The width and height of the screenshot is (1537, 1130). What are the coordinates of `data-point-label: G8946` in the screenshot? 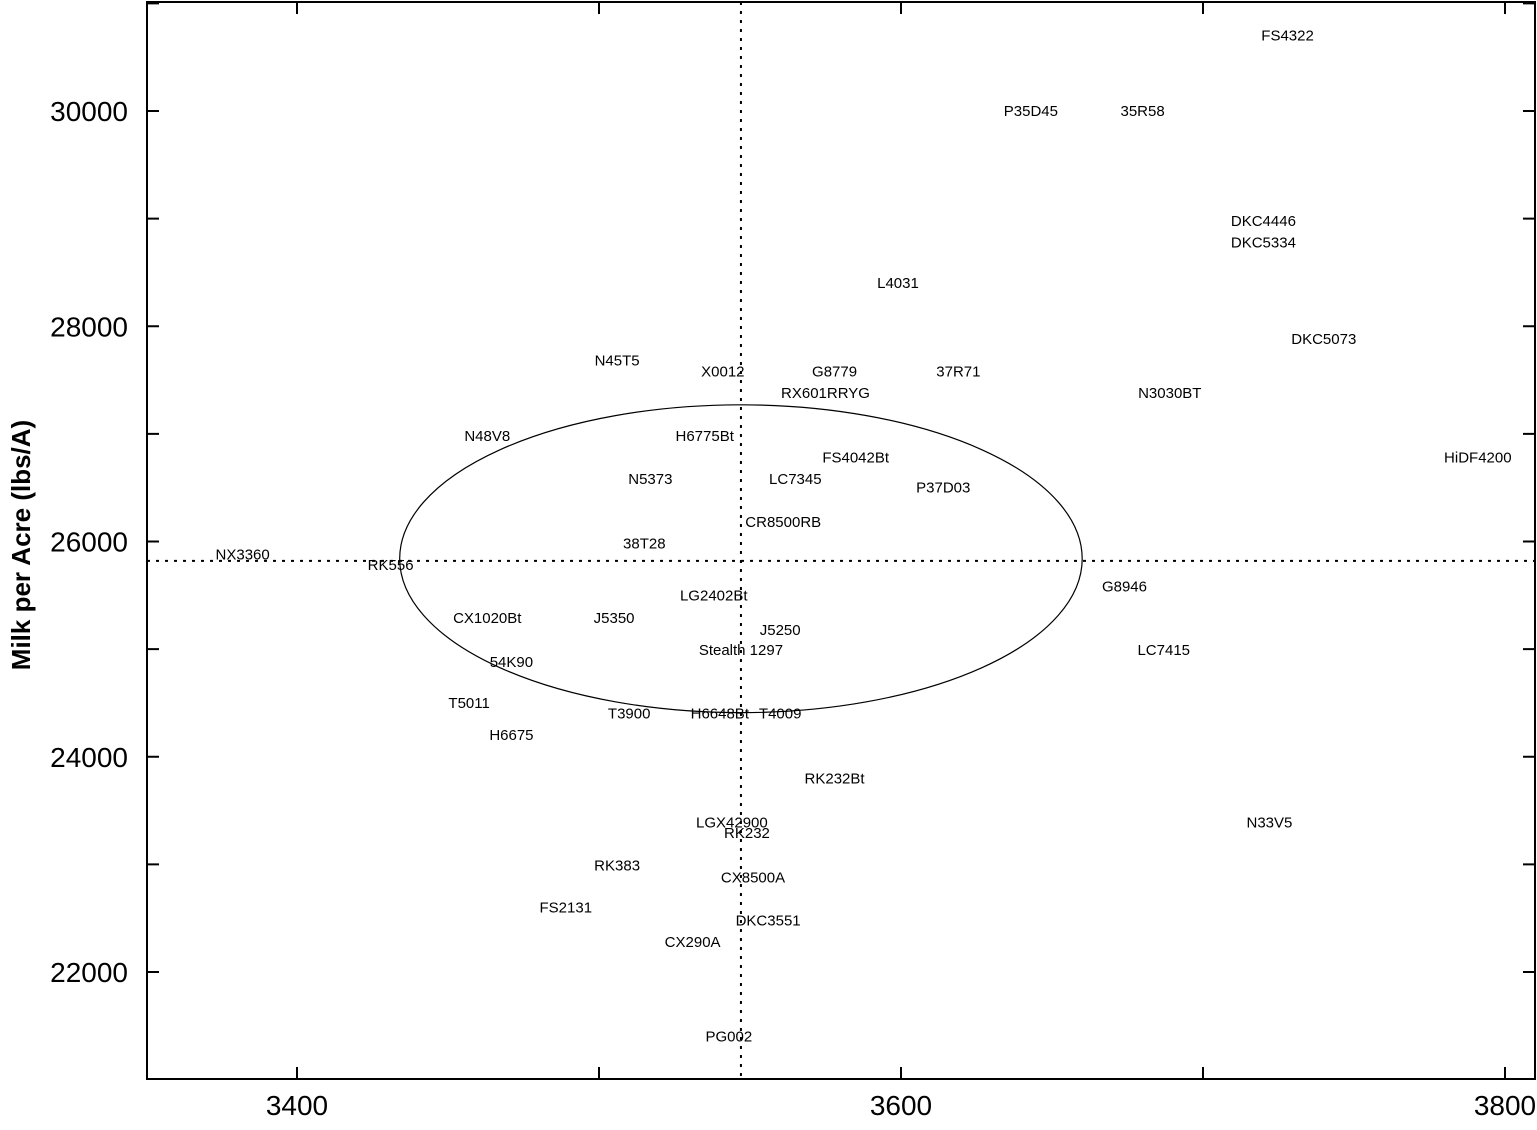 It's located at (1124, 587).